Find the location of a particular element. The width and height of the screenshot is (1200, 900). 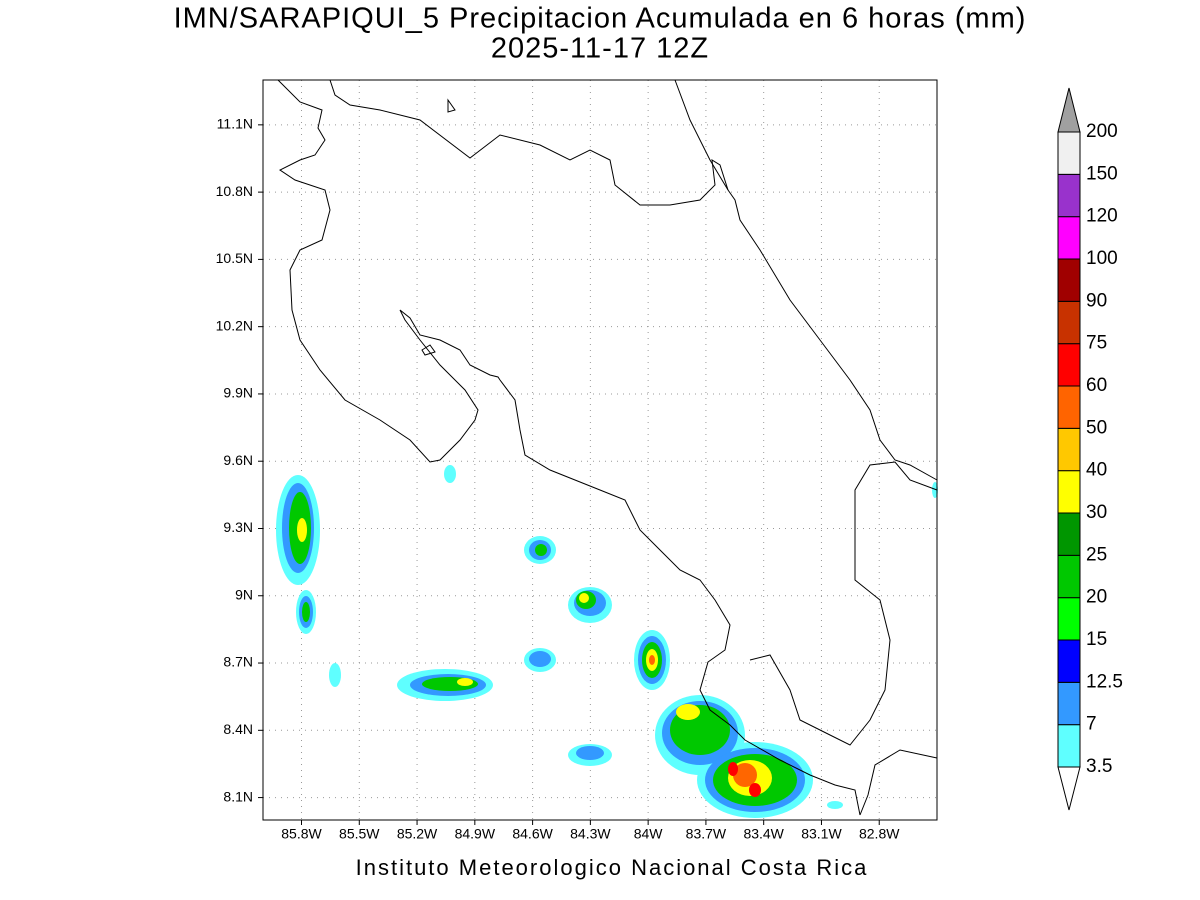

y-tick-label: 8.7N is located at coordinates (238, 662).